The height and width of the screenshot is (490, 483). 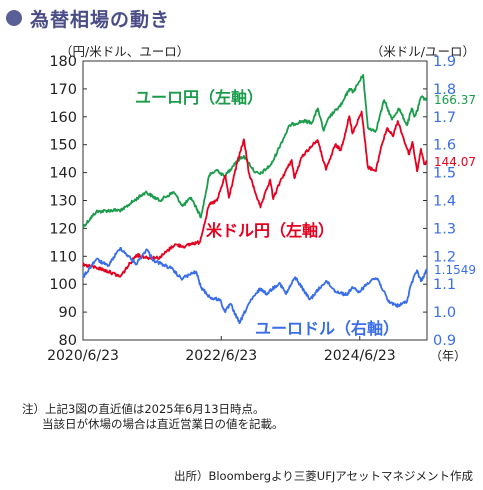 What do you see at coordinates (444, 202) in the screenshot?
I see `right-tick-label: 1.4` at bounding box center [444, 202].